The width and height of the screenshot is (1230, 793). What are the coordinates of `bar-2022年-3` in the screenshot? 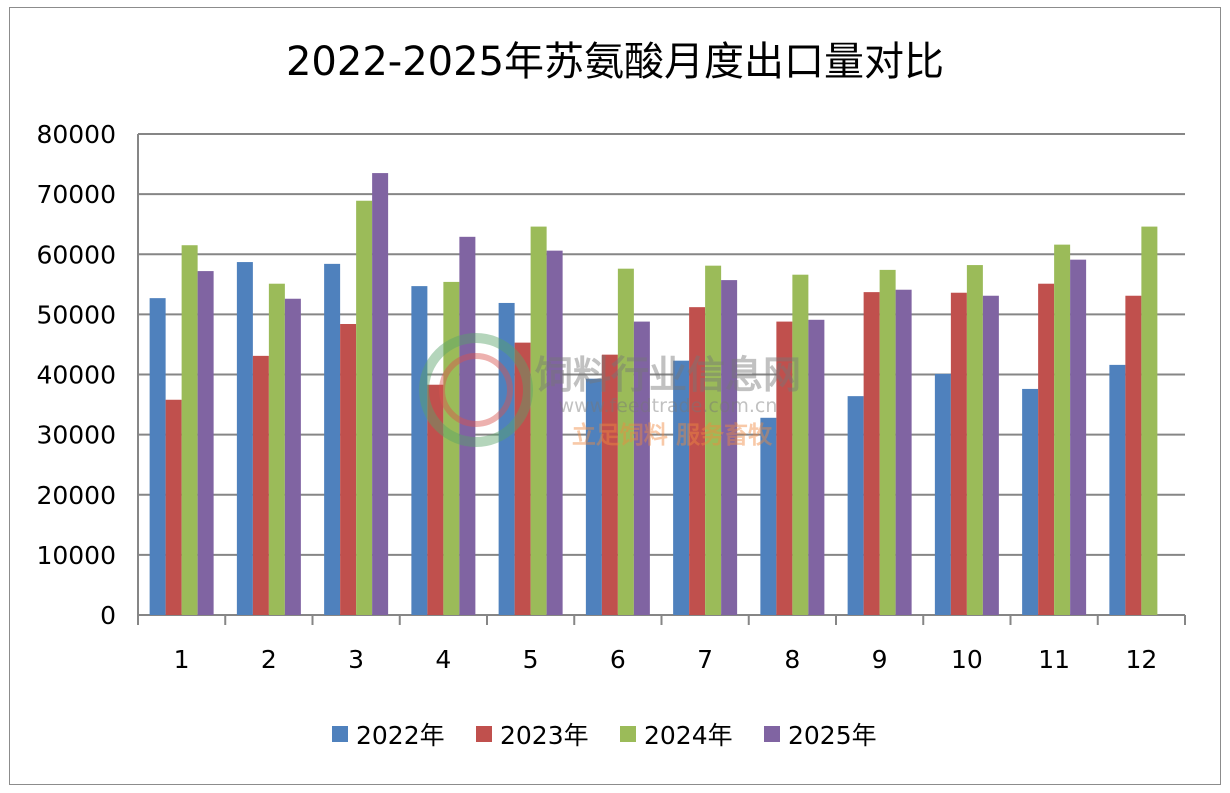 It's located at (332, 439).